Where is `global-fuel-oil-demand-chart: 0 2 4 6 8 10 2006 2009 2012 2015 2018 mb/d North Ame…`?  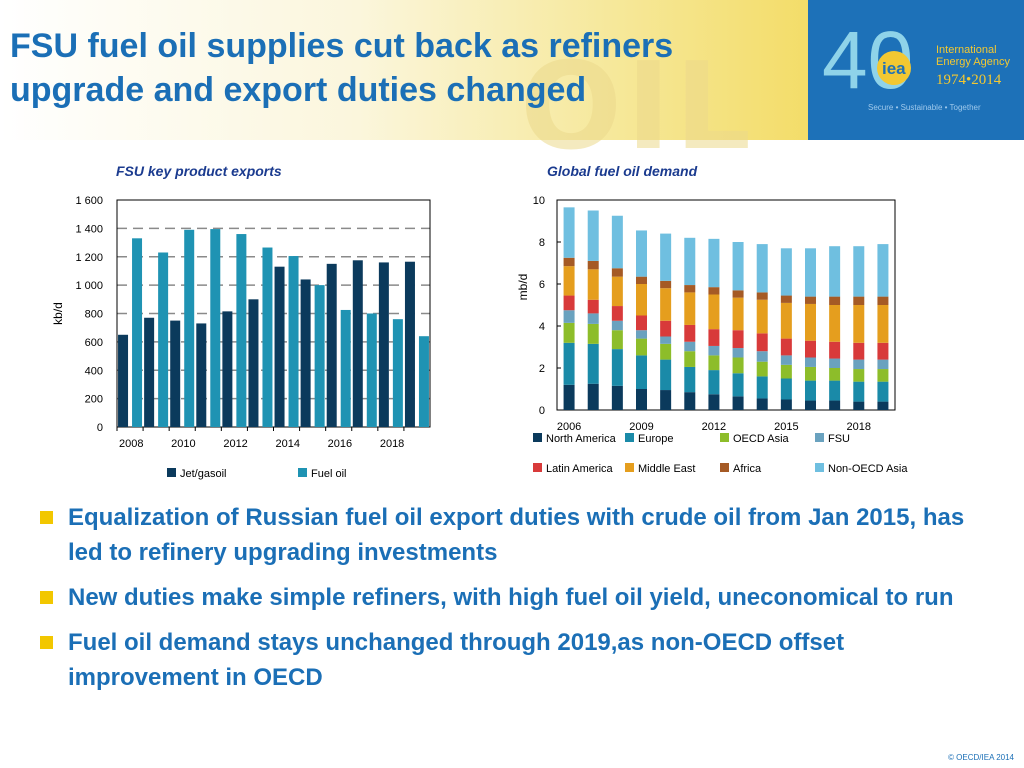
global-fuel-oil-demand-chart: 0 2 4 6 8 10 2006 2009 2012 2015 2018 mb/d North Ame… is located at coordinates (712, 335).